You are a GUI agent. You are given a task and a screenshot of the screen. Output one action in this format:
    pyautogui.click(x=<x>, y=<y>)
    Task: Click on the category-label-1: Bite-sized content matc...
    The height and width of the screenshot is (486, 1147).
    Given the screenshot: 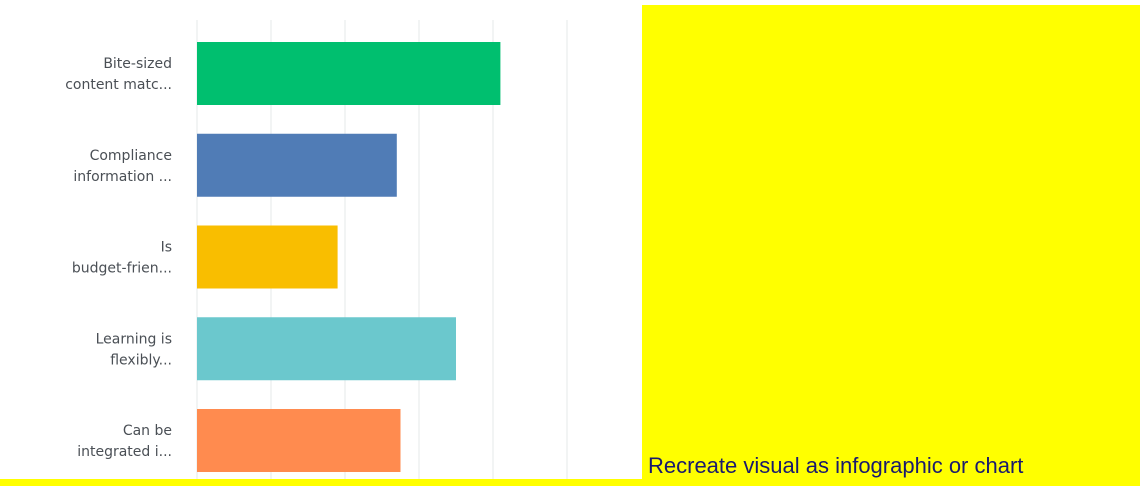 What is the action you would take?
    pyautogui.click(x=118, y=74)
    